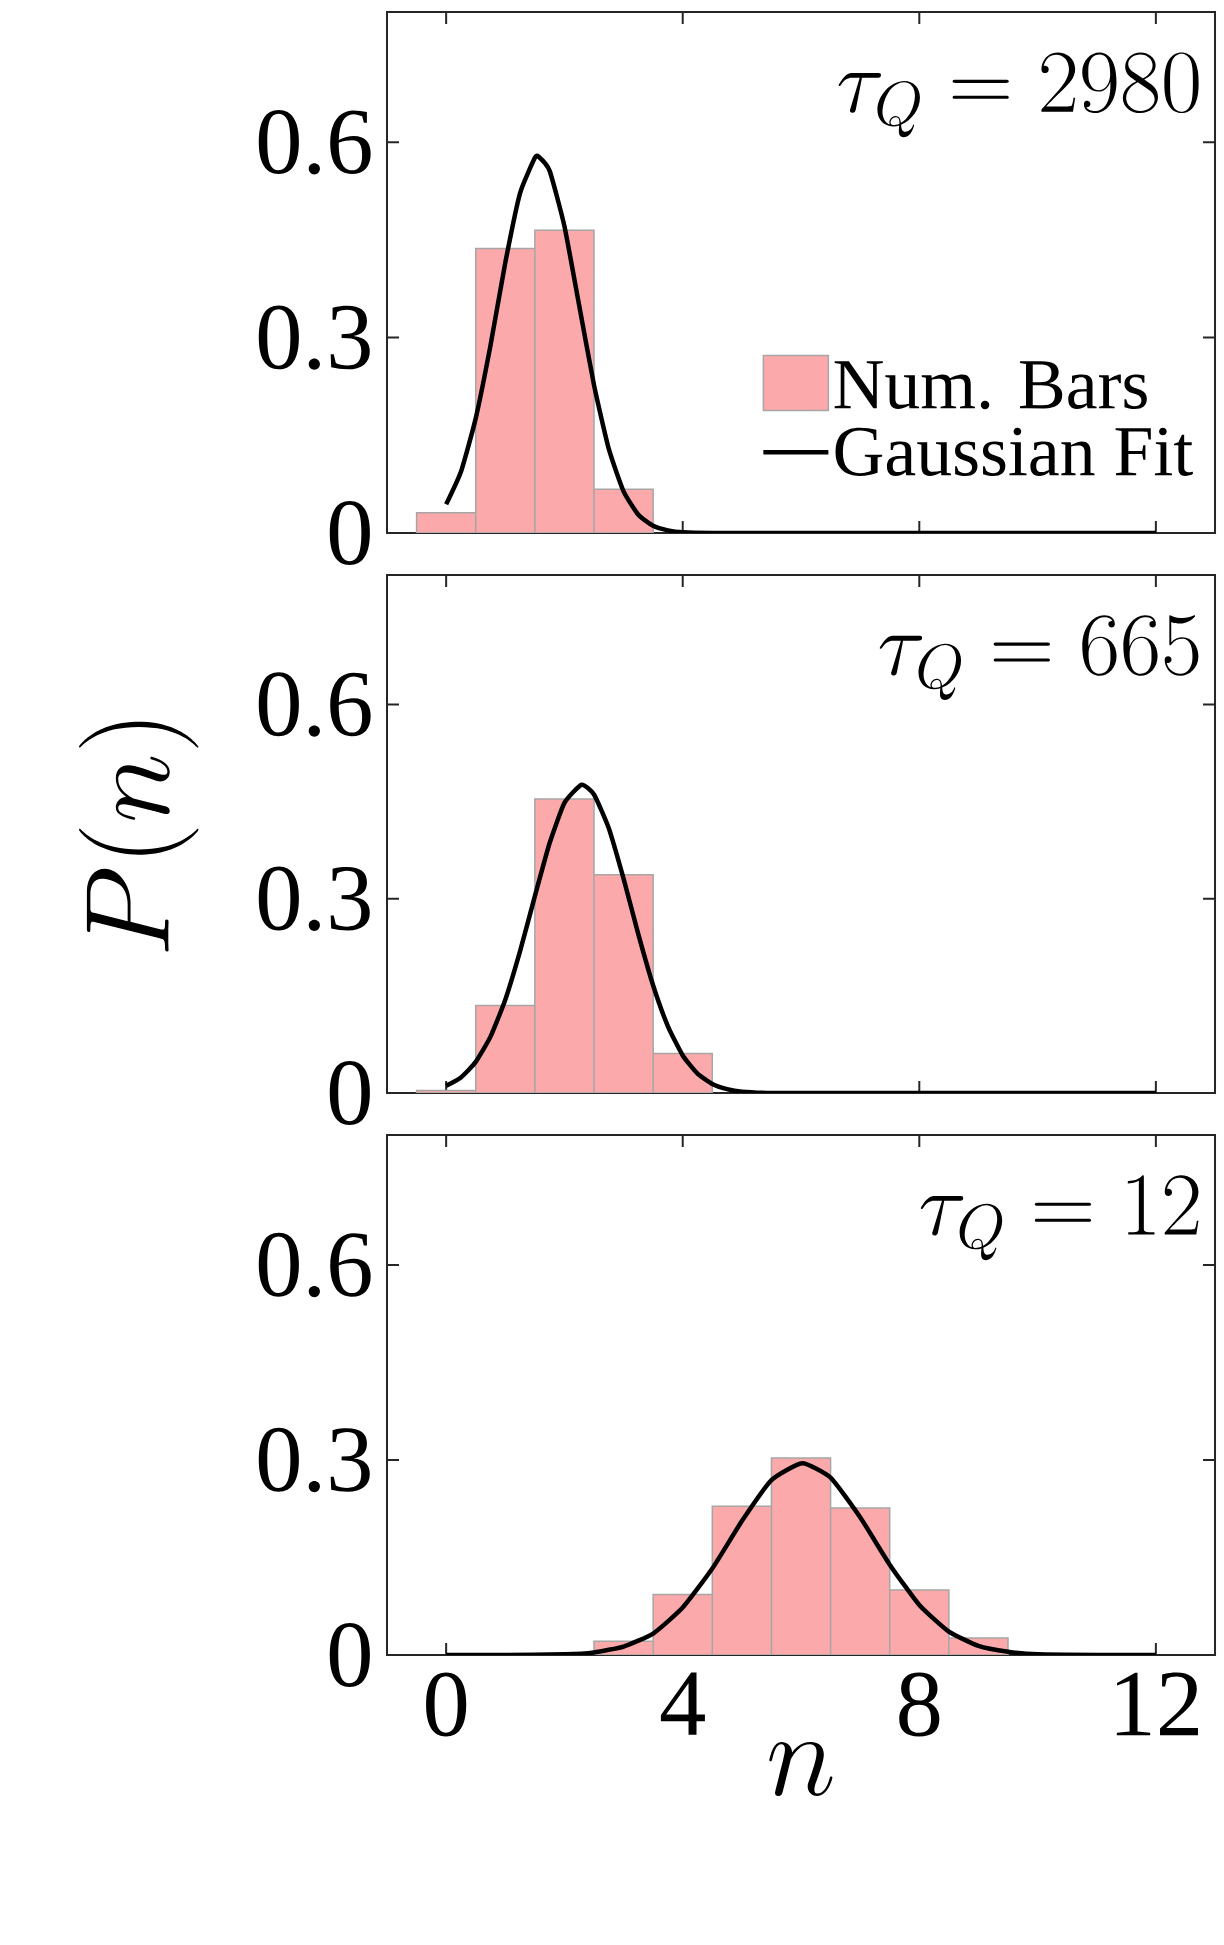 The width and height of the screenshot is (1224, 1945). Describe the element at coordinates (990, 385) in the screenshot. I see `legend-label: Num. Bars` at that location.